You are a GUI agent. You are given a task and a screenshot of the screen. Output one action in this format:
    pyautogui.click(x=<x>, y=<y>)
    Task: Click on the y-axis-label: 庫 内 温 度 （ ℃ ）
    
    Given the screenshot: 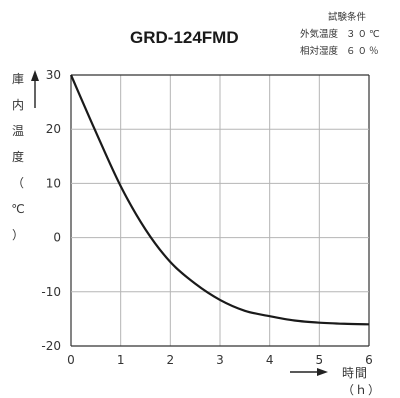 What is the action you would take?
    pyautogui.click(x=18, y=157)
    